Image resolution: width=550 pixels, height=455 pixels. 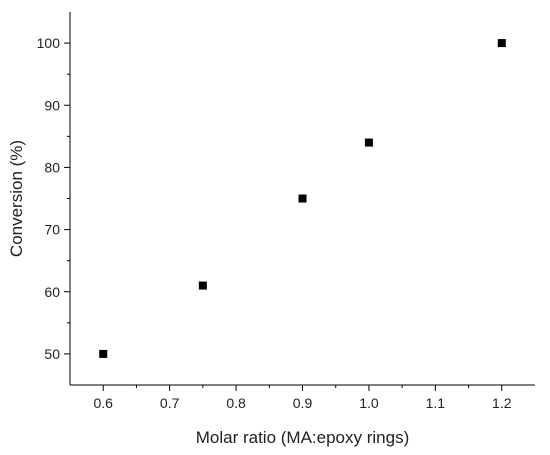 I want to click on y-tick-label: 60, so click(x=52, y=292).